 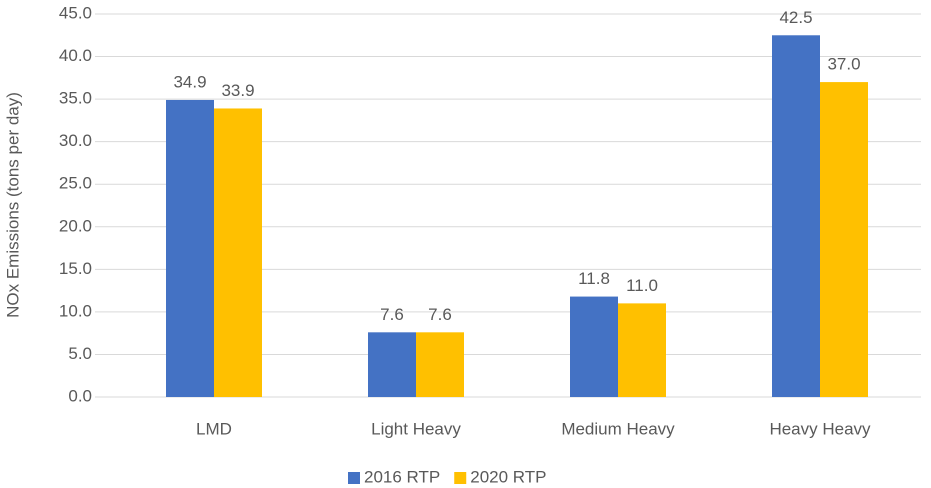 I want to click on x-tick-label: Light Heavy, so click(x=416, y=428).